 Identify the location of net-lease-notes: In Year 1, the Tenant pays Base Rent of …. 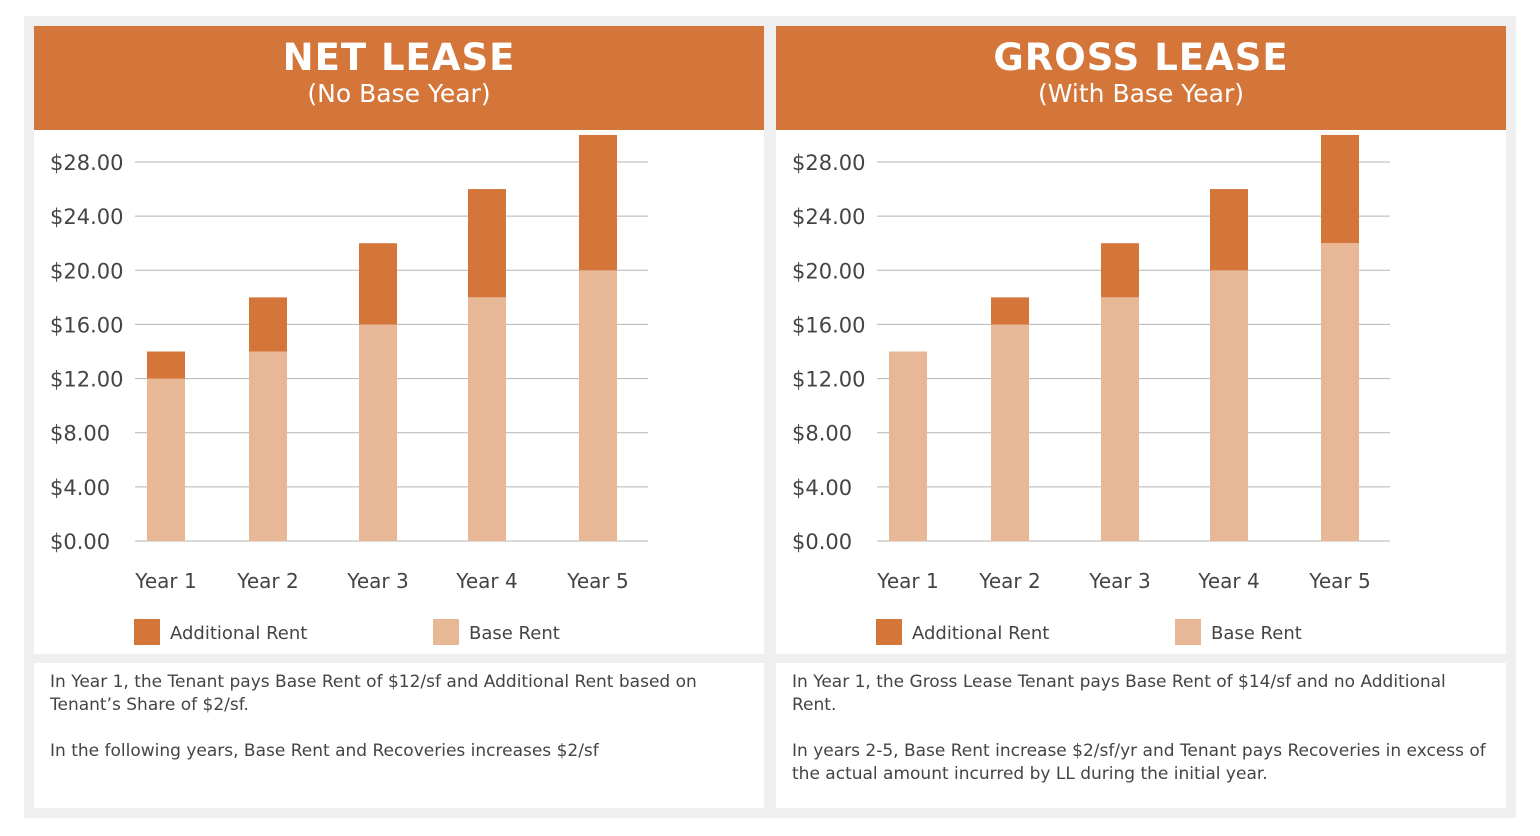
(399, 735).